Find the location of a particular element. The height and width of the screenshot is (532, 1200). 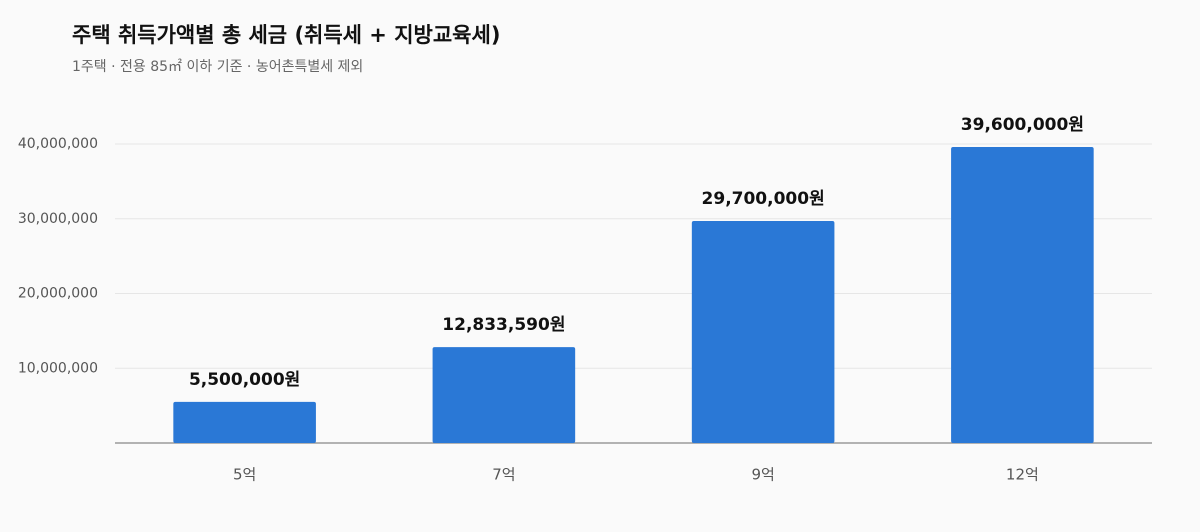

value-label: 39,600,000원 is located at coordinates (1022, 125).